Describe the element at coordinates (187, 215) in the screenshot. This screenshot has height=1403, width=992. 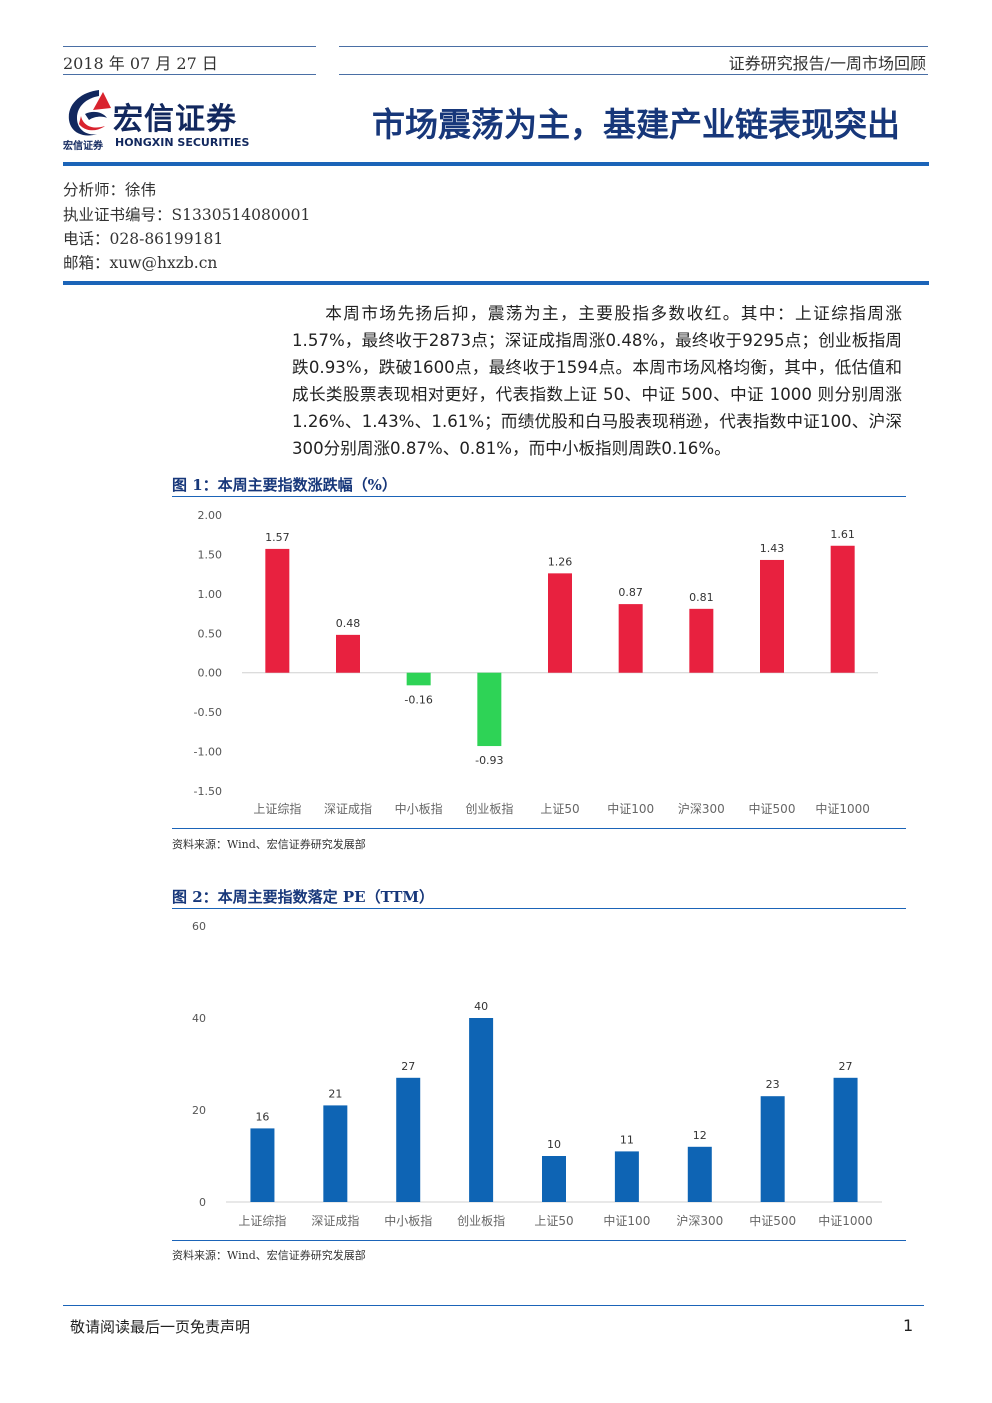
I see `license-number: 执业证书编号：S1330514080001` at that location.